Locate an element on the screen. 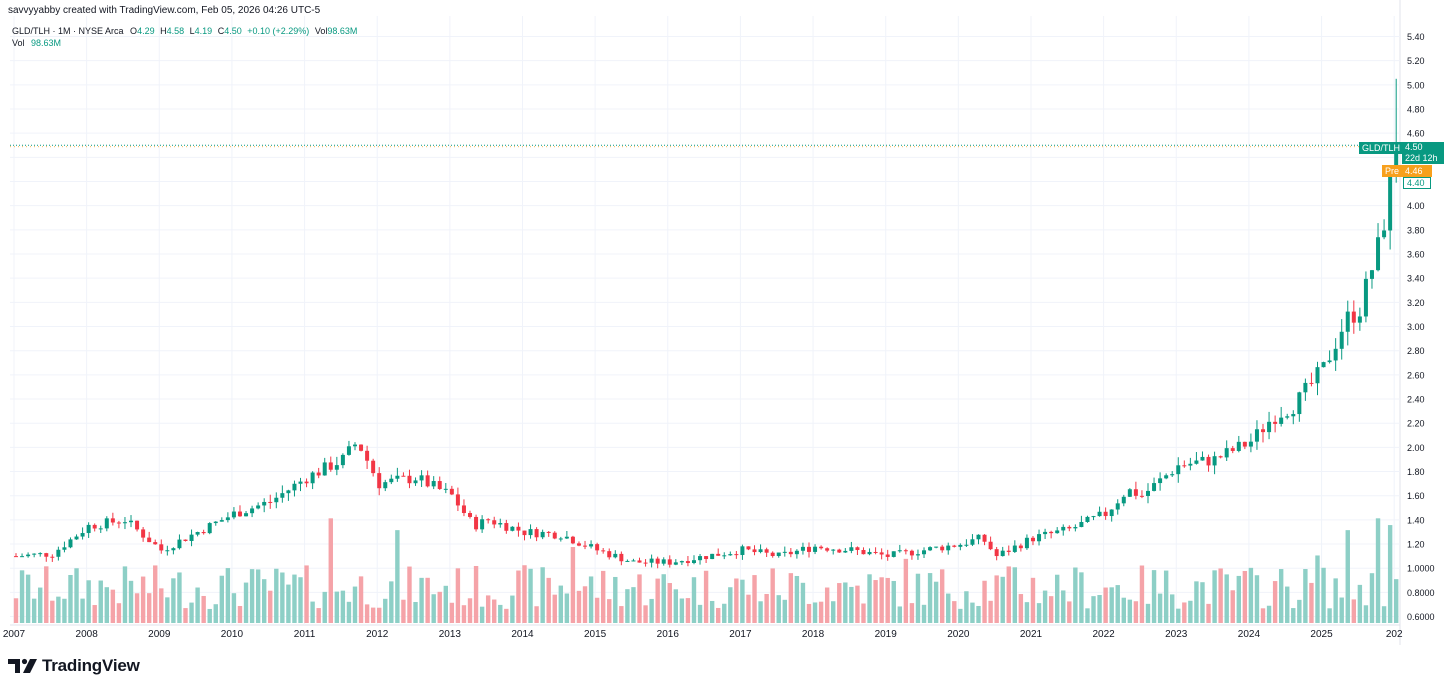  pre-market-price-tag: 4.46 is located at coordinates (1417, 171).